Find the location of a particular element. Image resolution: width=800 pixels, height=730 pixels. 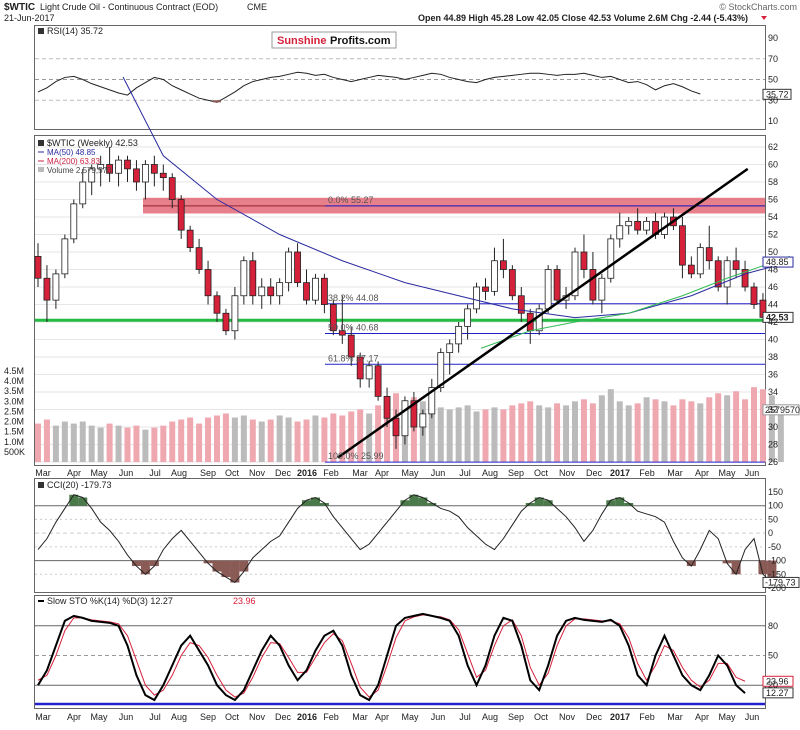

price-tick-label: 52 is located at coordinates (773, 235).